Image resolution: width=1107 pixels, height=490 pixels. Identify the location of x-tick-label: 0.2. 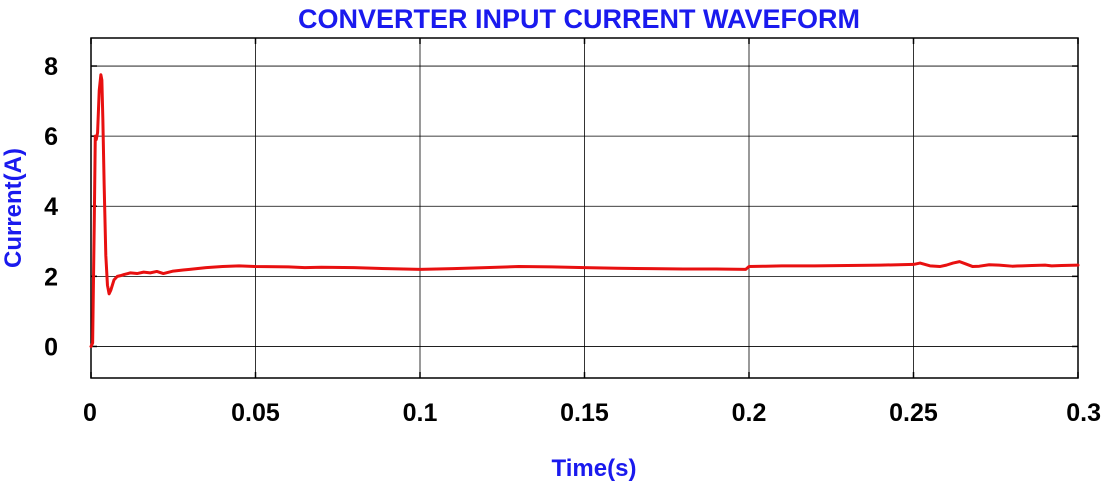
(749, 413).